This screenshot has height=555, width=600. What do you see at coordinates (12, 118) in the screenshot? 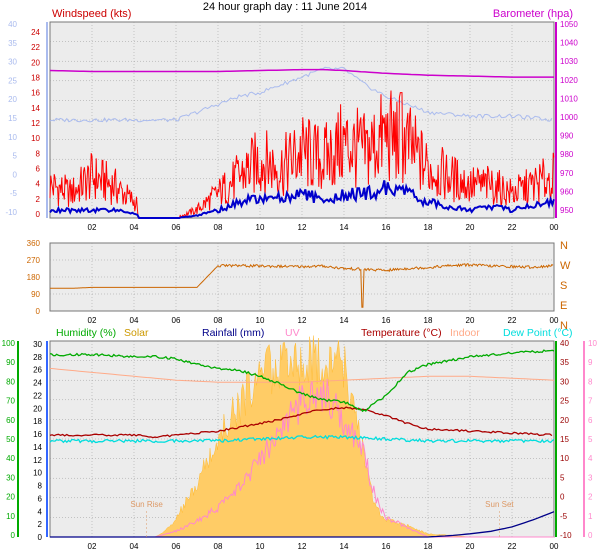
I see `temp-tick-label: 15` at bounding box center [12, 118].